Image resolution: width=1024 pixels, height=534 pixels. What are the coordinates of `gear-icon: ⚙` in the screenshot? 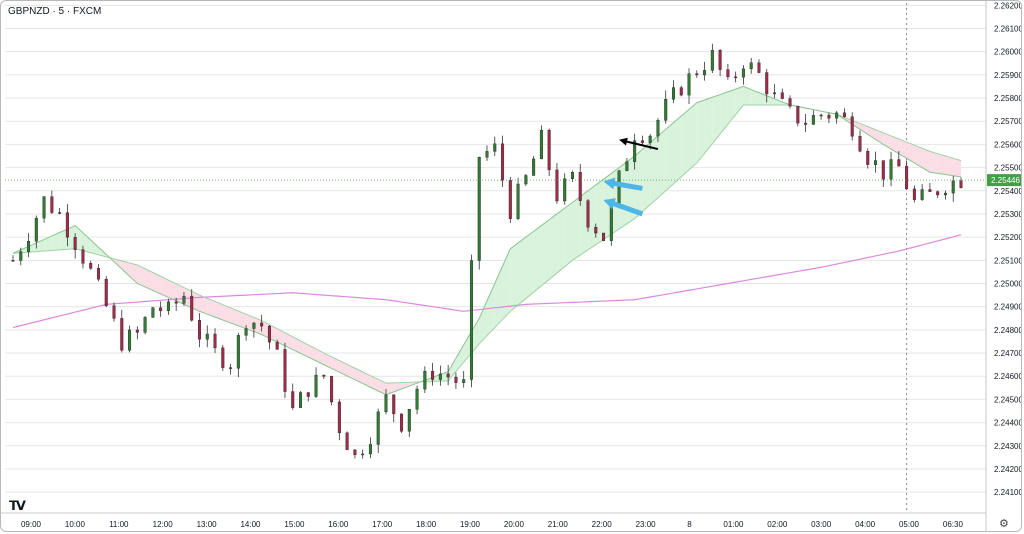 It's located at (1004, 524).